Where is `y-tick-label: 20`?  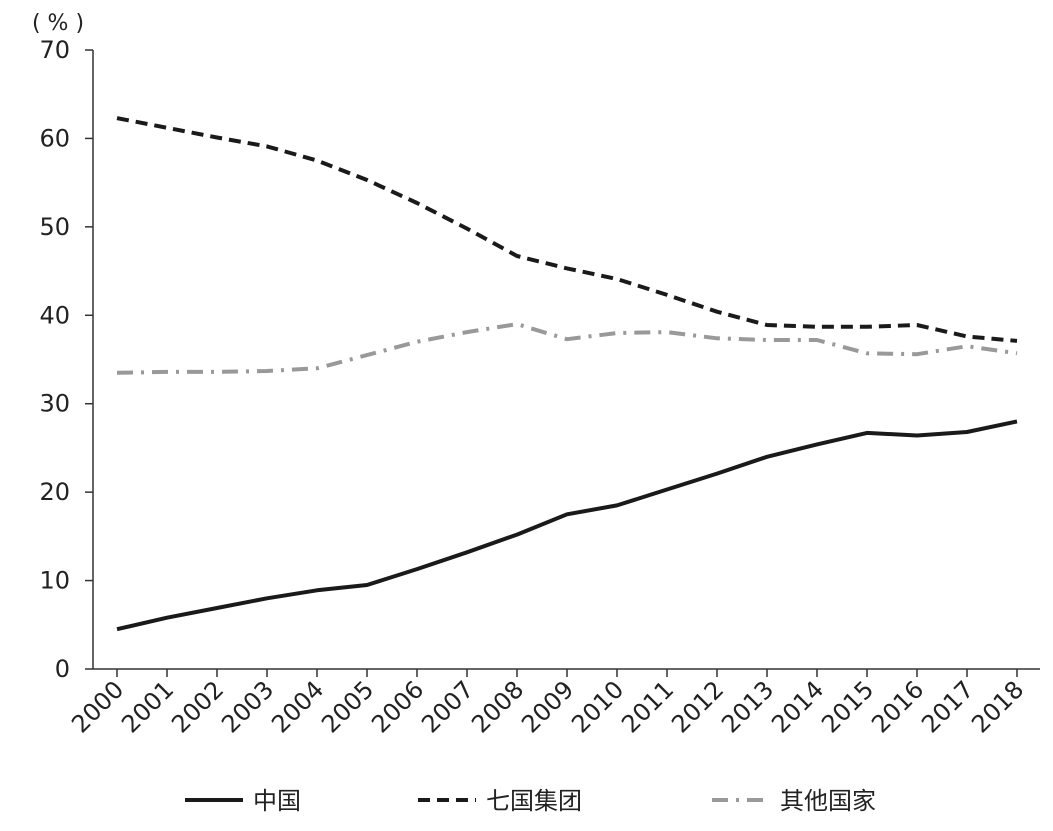 y-tick-label: 20 is located at coordinates (54, 492).